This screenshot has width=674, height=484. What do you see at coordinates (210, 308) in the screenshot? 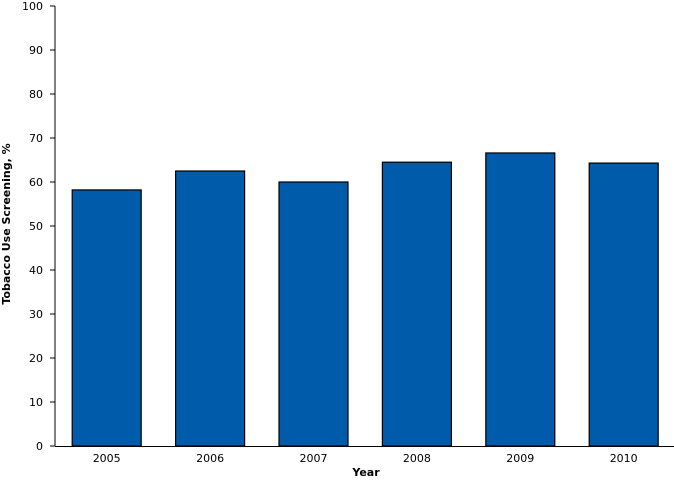
I see `bar-2006` at bounding box center [210, 308].